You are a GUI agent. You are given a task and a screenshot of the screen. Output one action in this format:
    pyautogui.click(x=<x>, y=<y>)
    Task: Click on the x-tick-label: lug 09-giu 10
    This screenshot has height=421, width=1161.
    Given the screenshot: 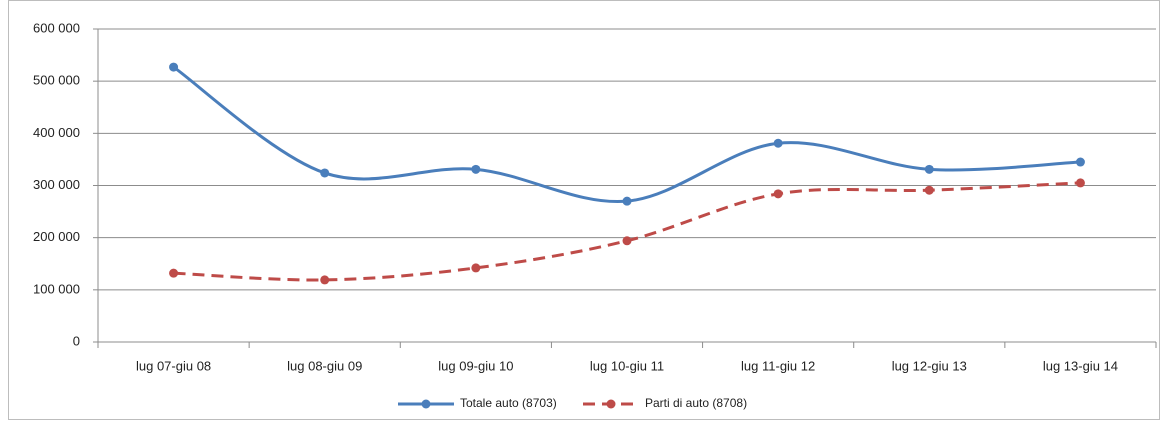 What is the action you would take?
    pyautogui.click(x=475, y=365)
    